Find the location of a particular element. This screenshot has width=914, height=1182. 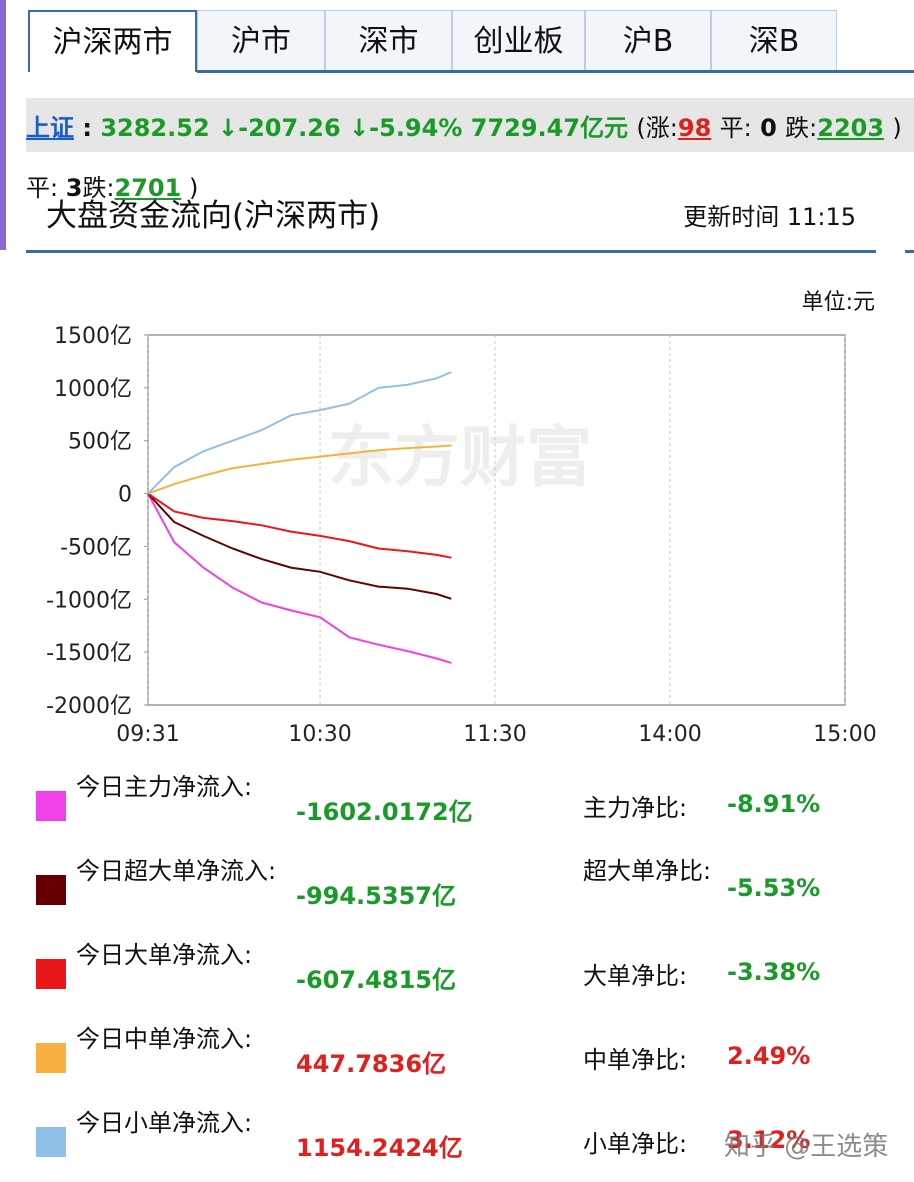

ratio-label: 超大单净比: is located at coordinates (647, 871).